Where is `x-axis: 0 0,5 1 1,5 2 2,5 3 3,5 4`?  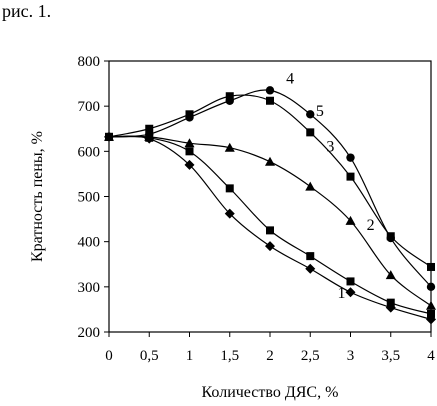
x-axis: 0 0,5 1 1,5 2 2,5 3 3,5 4 is located at coordinates (270, 348).